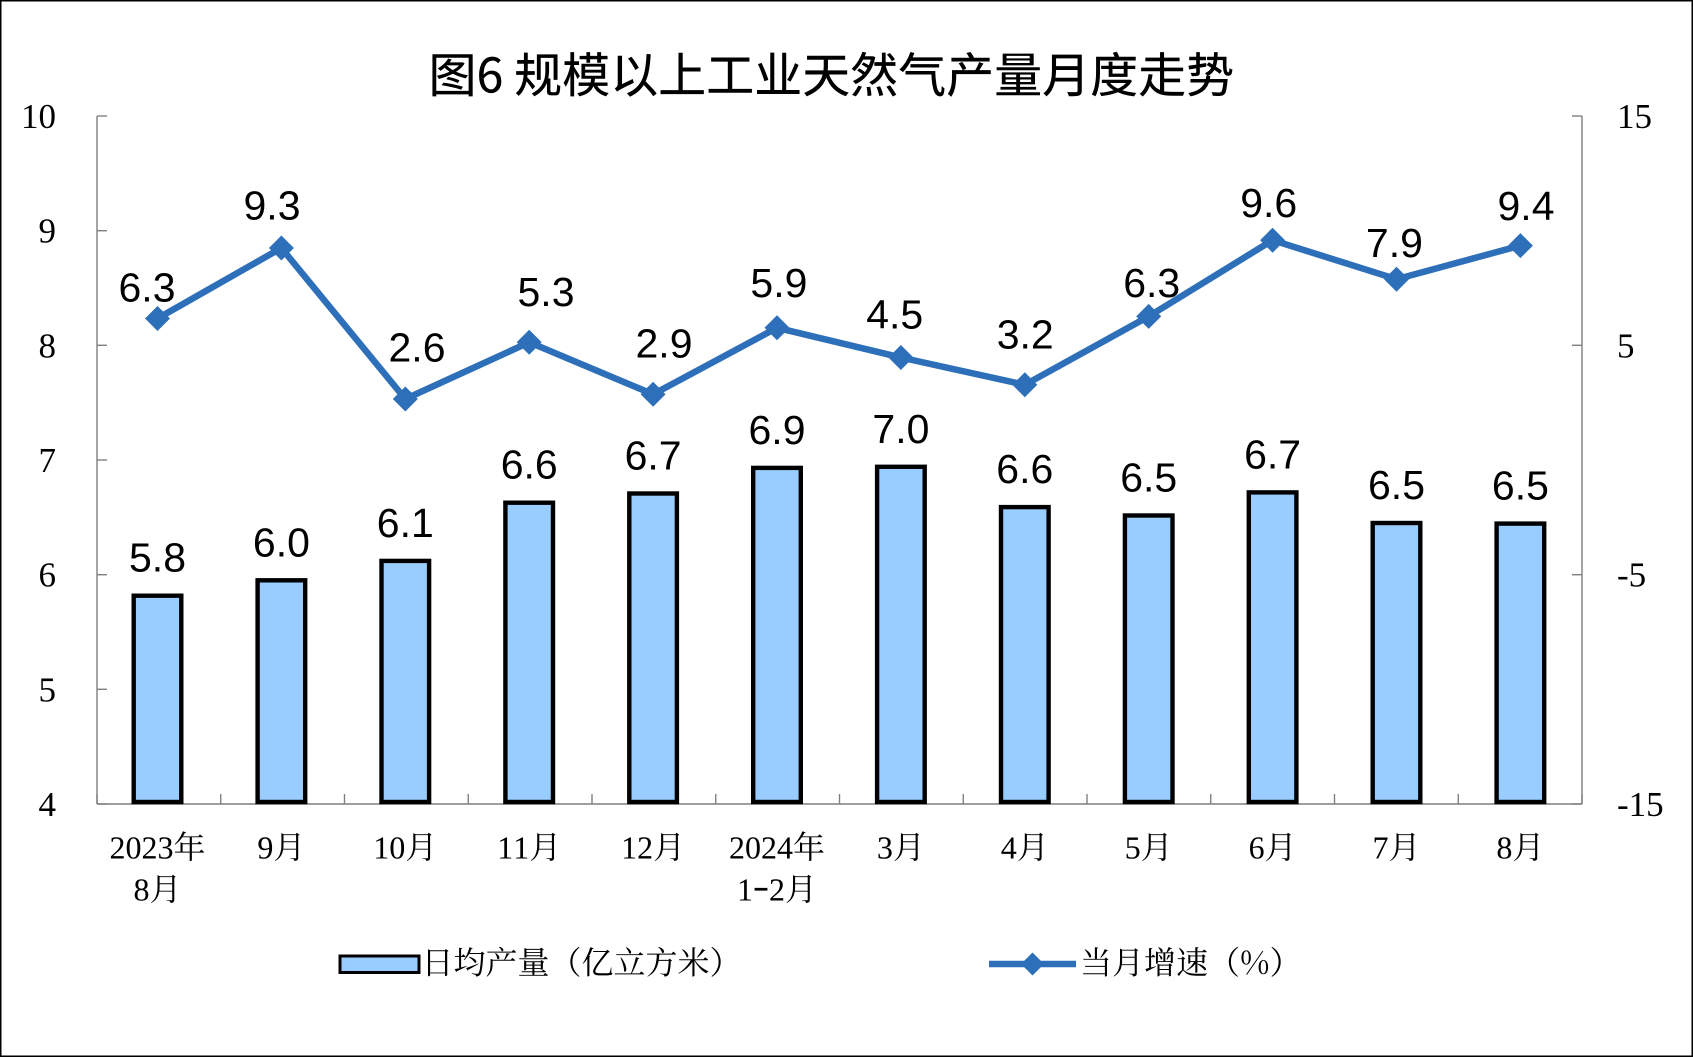  I want to click on svg-text: 7.0, so click(900, 429).